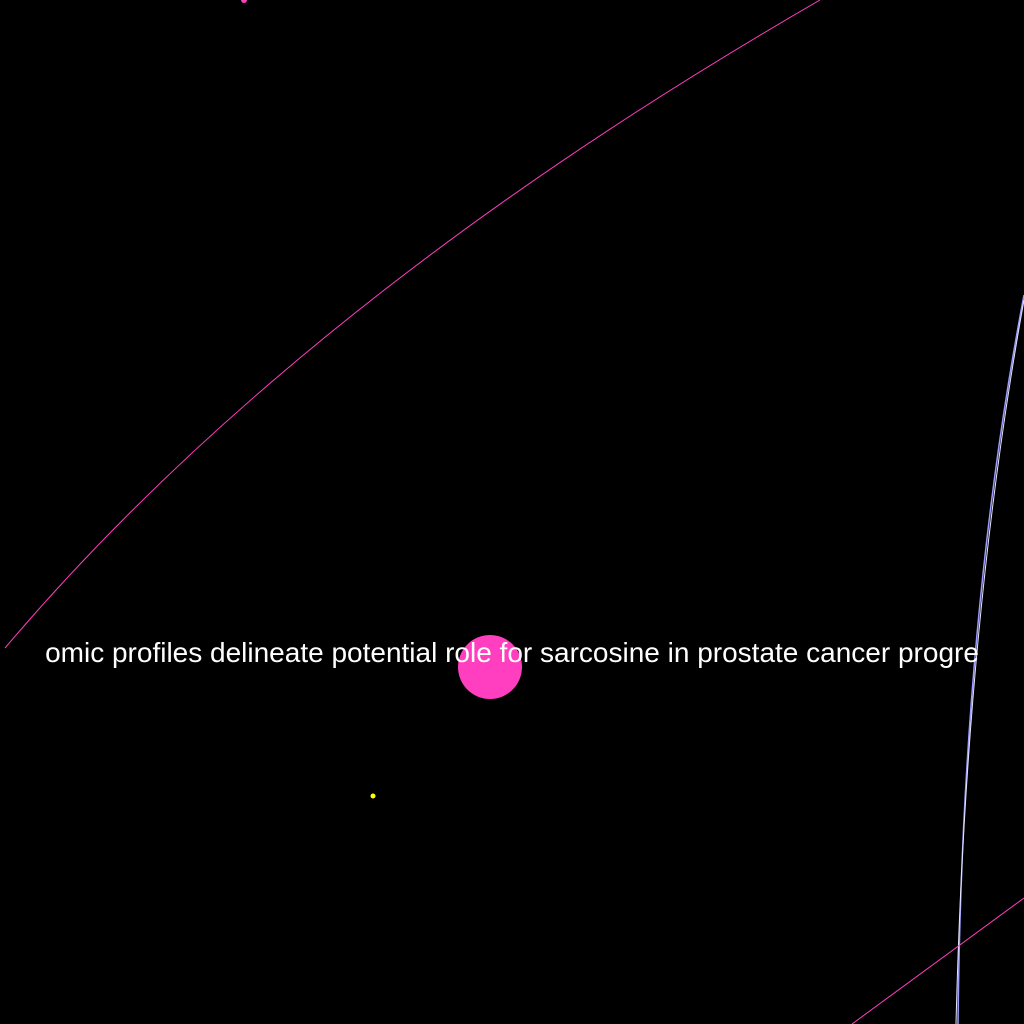 The height and width of the screenshot is (1024, 1024). I want to click on top-edge-node, so click(244, 1).